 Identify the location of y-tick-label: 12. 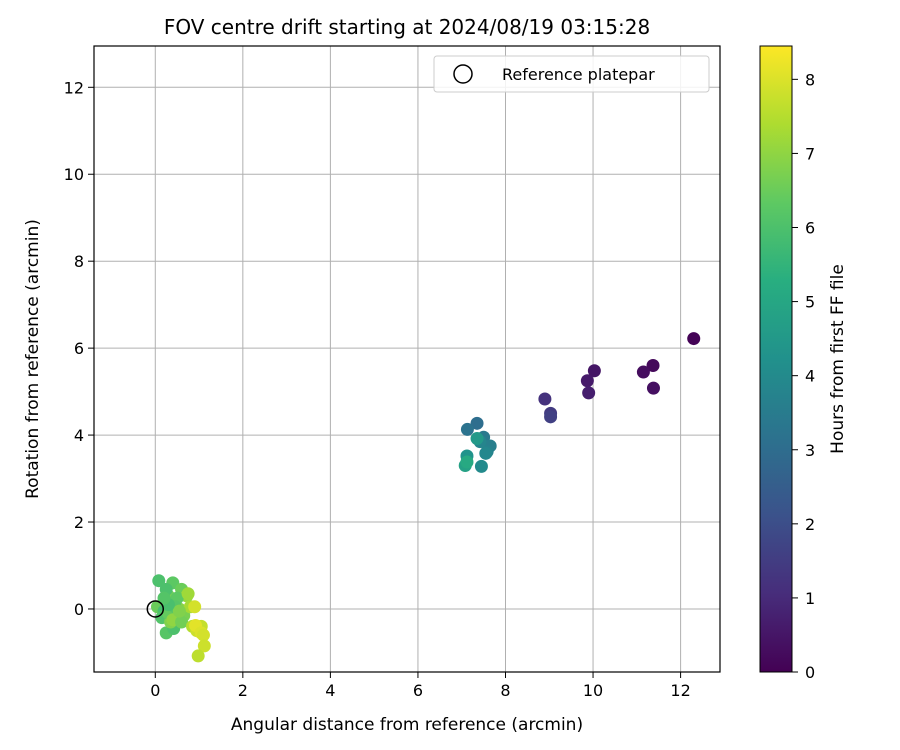
(74, 87).